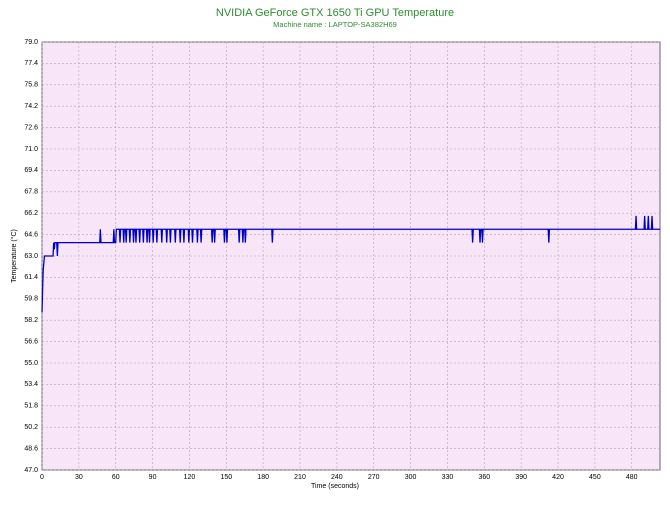  I want to click on x-tick-label: 270, so click(374, 477).